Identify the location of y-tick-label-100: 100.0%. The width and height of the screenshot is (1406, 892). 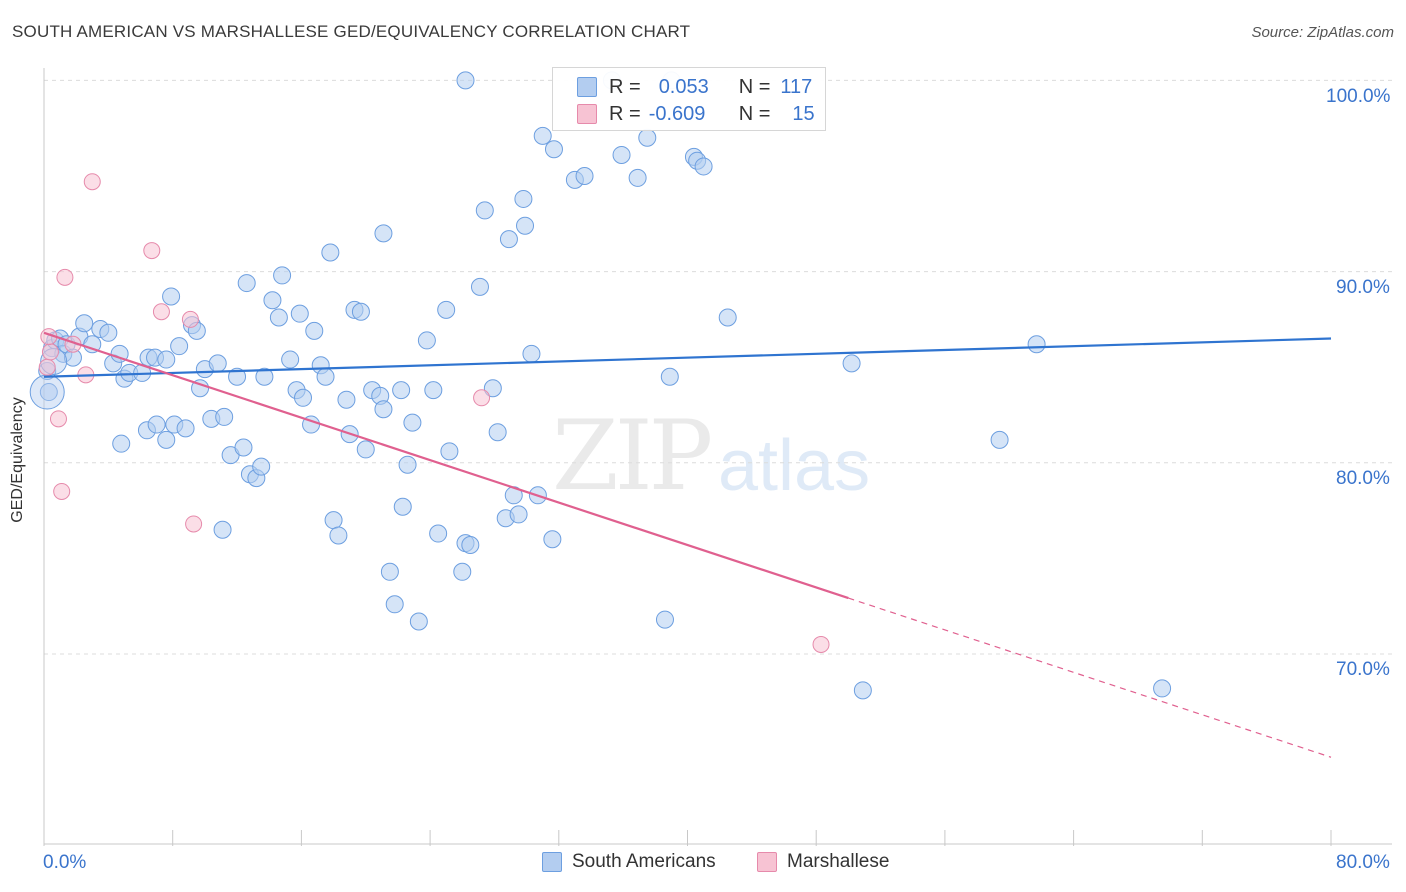
(1358, 96).